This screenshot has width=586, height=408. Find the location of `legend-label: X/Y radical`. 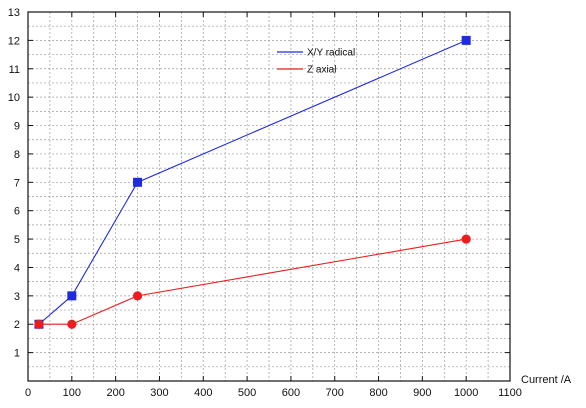

legend-label: X/Y radical is located at coordinates (331, 53).